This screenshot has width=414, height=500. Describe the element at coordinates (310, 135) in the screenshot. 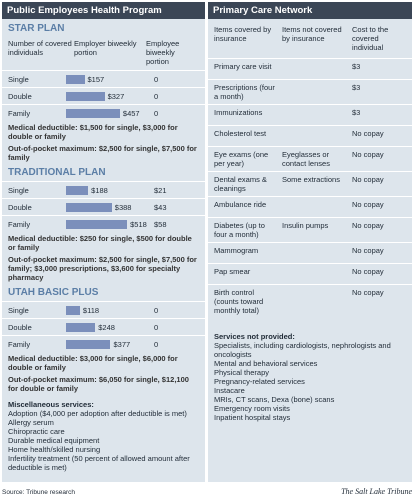

I see `coverage-row: Cholesterol test No copay` at that location.